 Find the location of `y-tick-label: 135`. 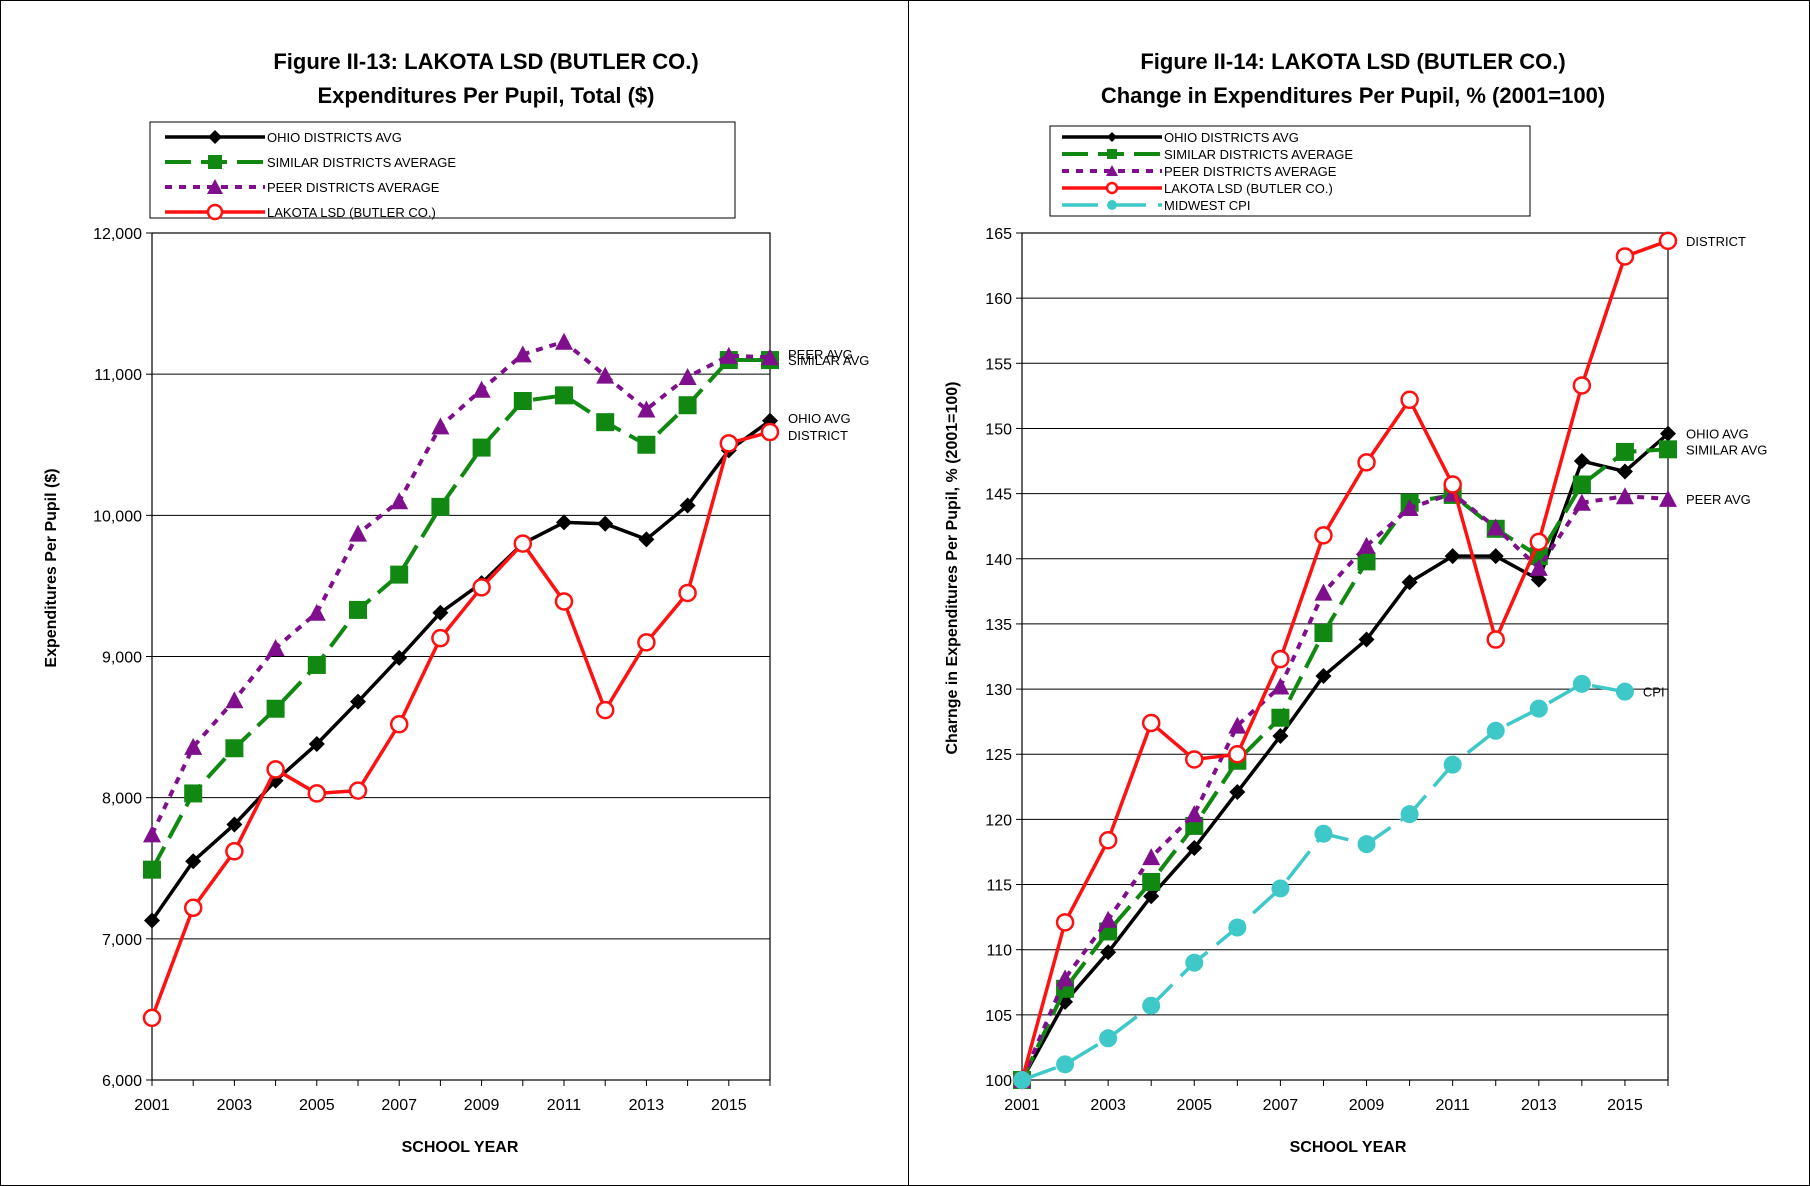

y-tick-label: 135 is located at coordinates (998, 625).